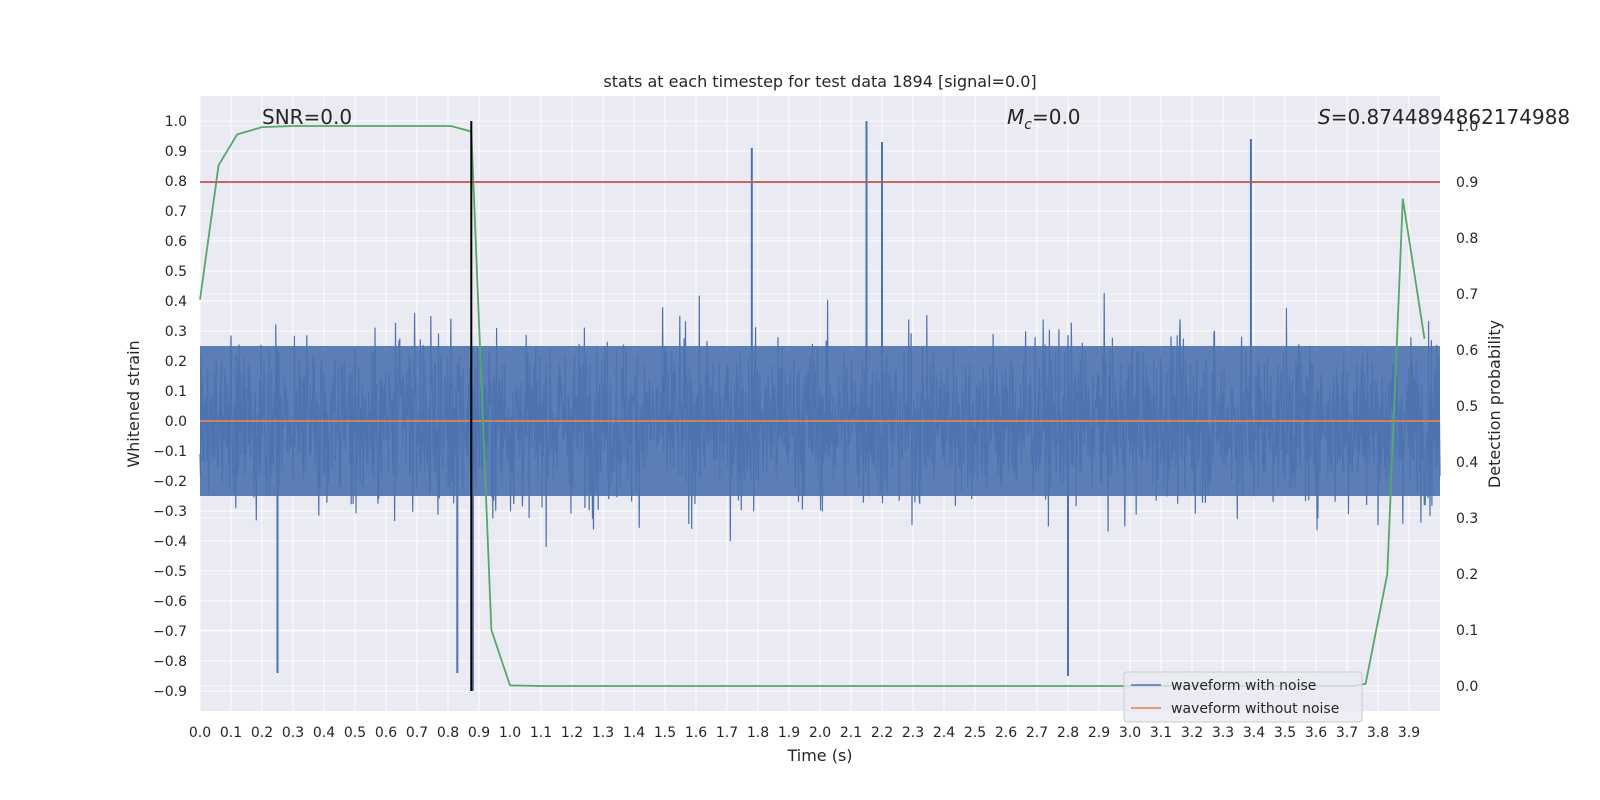 This screenshot has width=1600, height=800. What do you see at coordinates (1099, 733) in the screenshot?
I see `x-tick-label: 2.9` at bounding box center [1099, 733].